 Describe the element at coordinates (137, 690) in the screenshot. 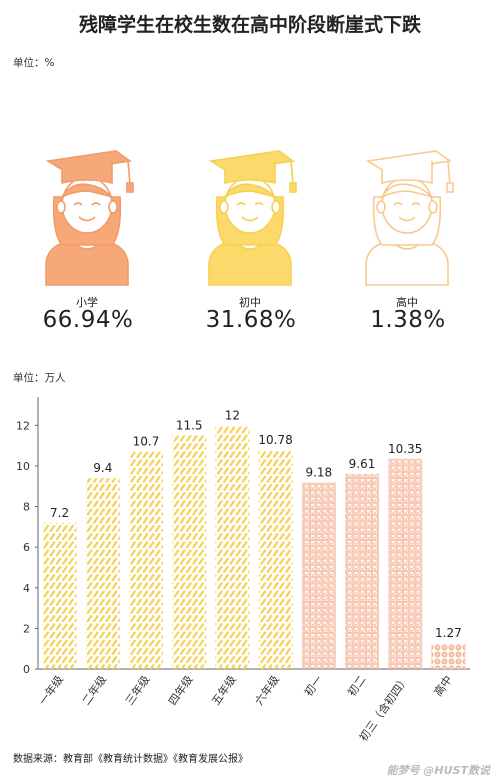

I see `x-tick-label: 三年级` at that location.